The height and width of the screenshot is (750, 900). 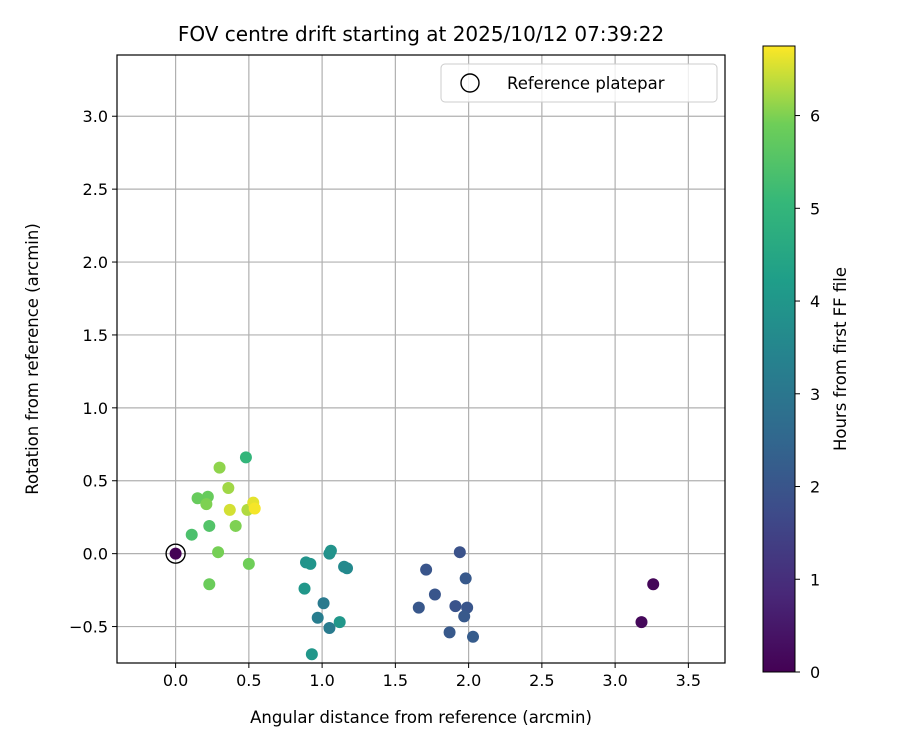 I want to click on legend-box, so click(x=579, y=83).